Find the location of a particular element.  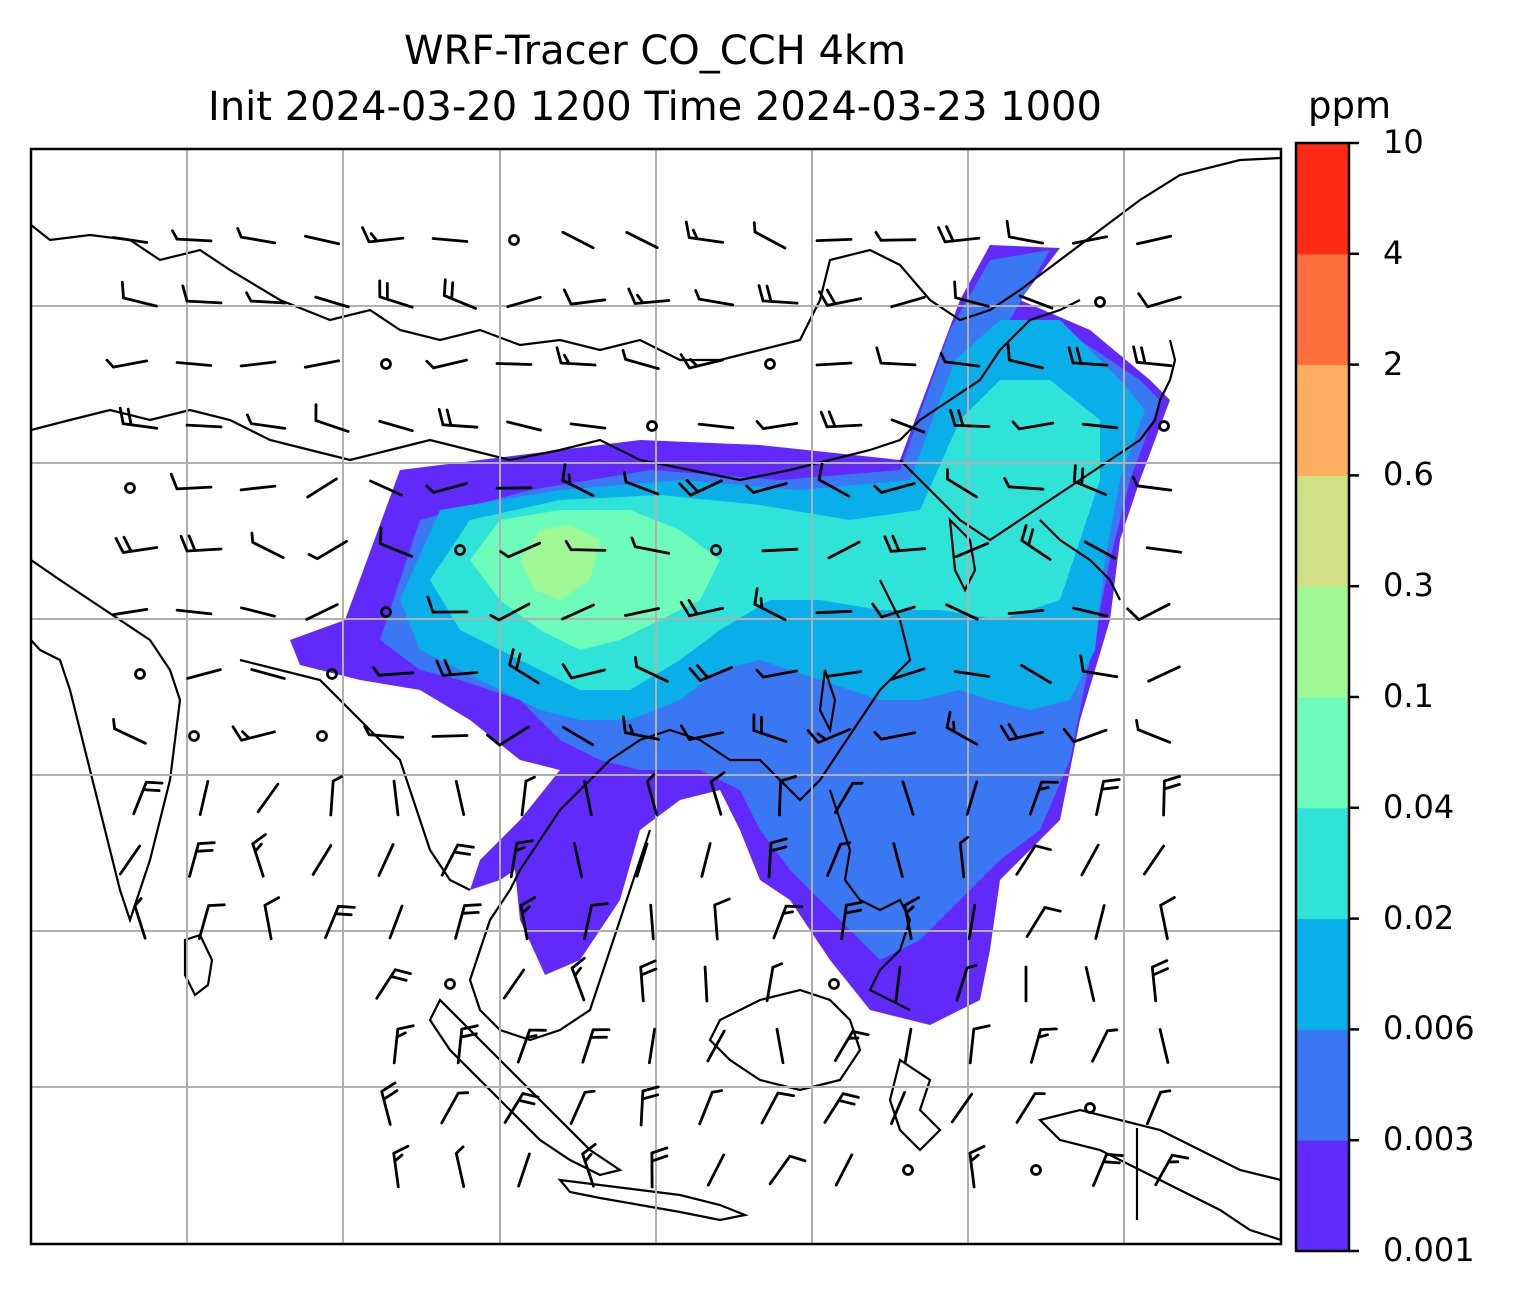

coastline-india is located at coordinates (106, 741).